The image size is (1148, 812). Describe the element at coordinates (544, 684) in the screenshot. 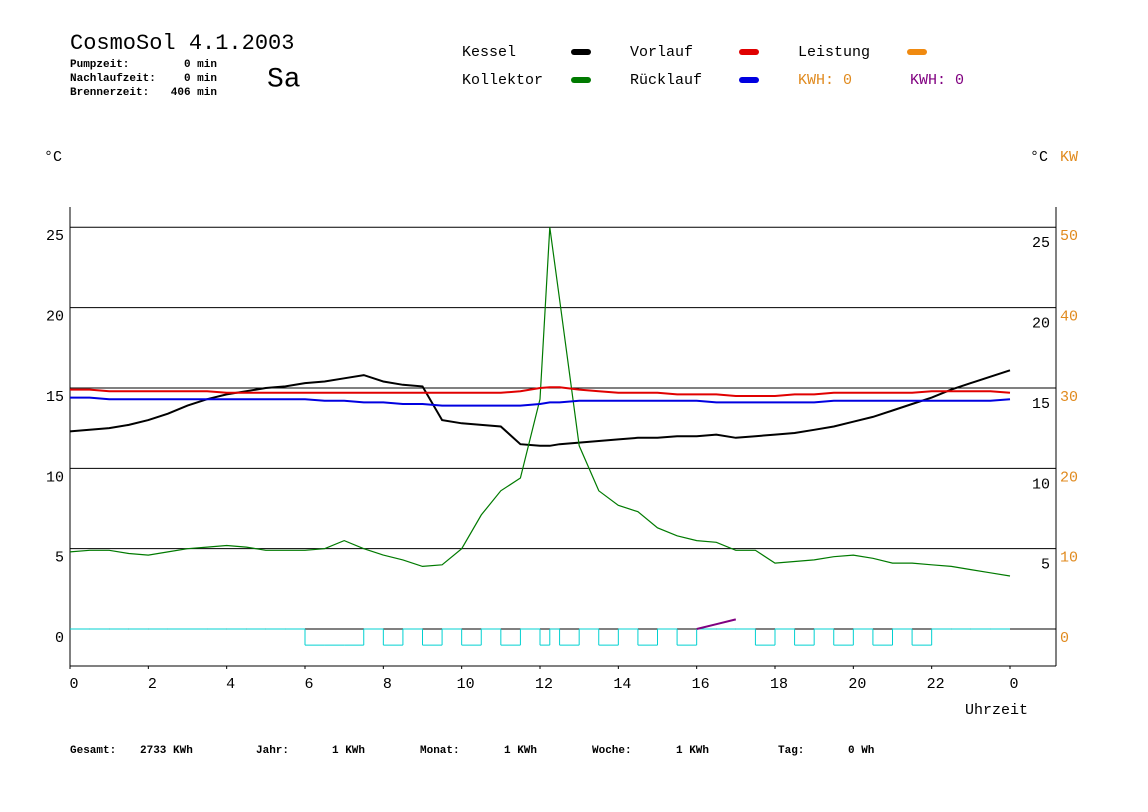

I see `x-tick-label: 12` at that location.